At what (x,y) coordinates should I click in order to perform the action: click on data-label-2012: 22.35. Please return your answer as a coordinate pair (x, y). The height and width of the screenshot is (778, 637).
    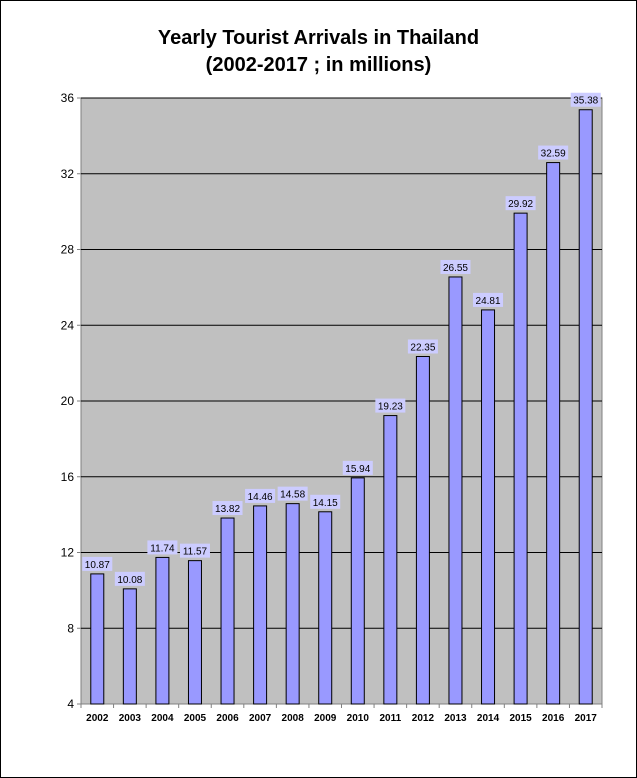
    Looking at the image, I should click on (422, 346).